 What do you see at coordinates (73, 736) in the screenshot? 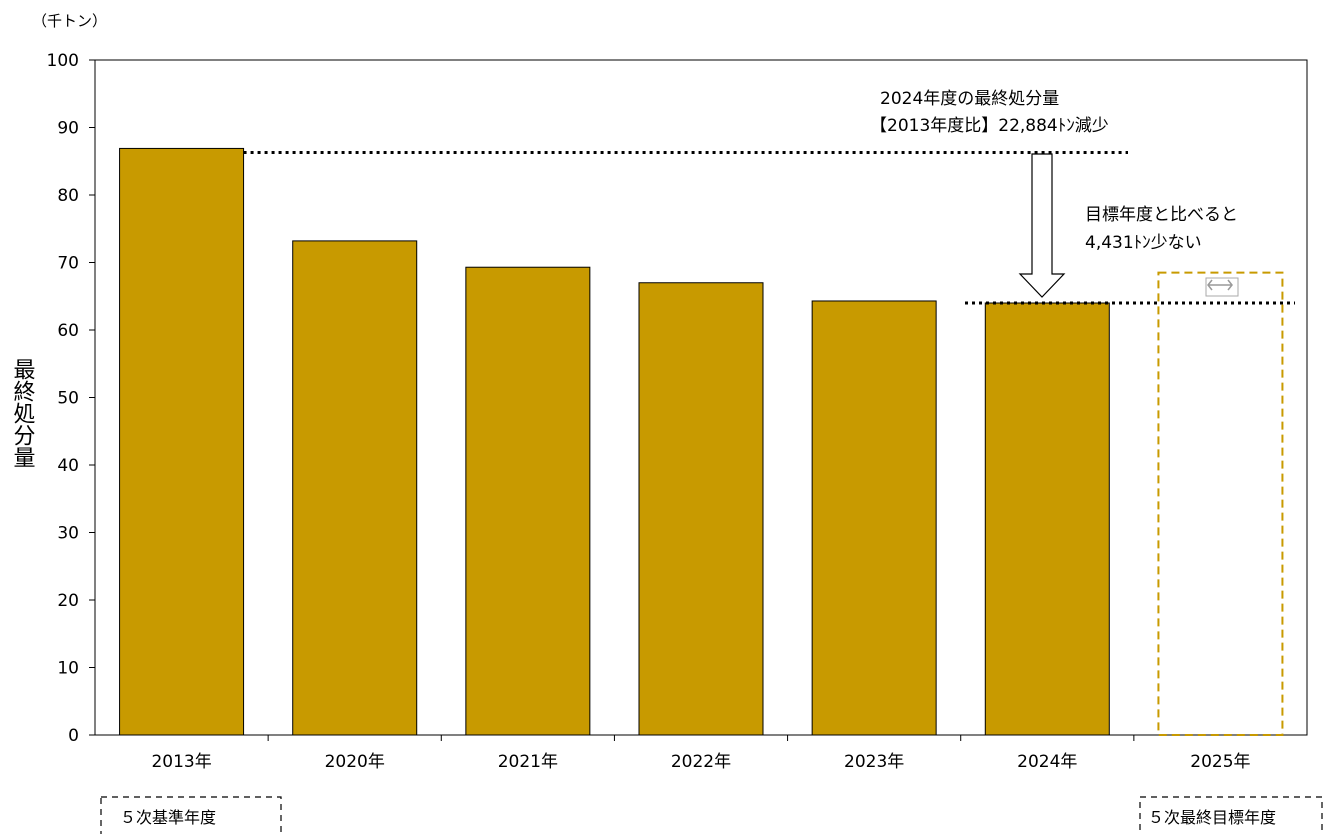
I see `y-tick-label: 0` at bounding box center [73, 736].